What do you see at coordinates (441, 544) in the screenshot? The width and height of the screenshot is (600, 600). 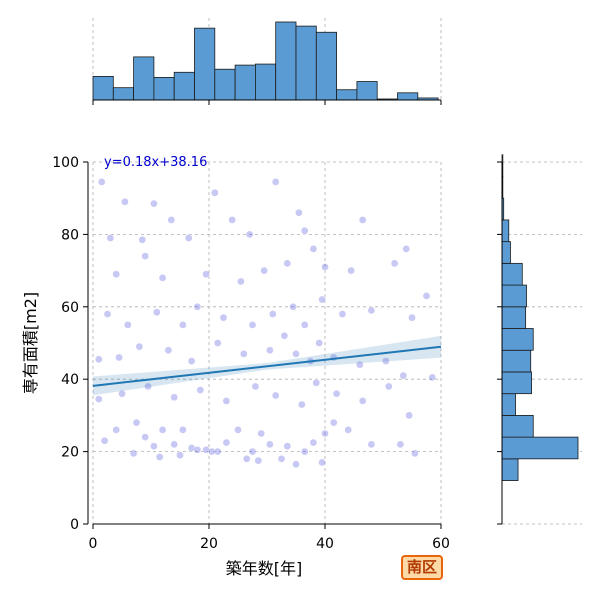 I see `x-tick-label: 60` at bounding box center [441, 544].